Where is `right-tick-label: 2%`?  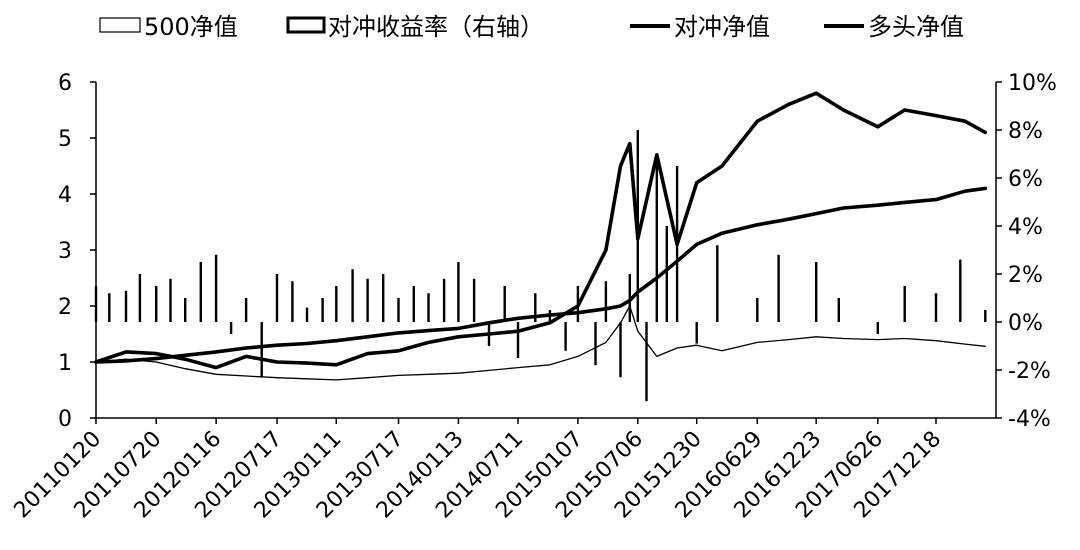 right-tick-label: 2% is located at coordinates (1025, 275).